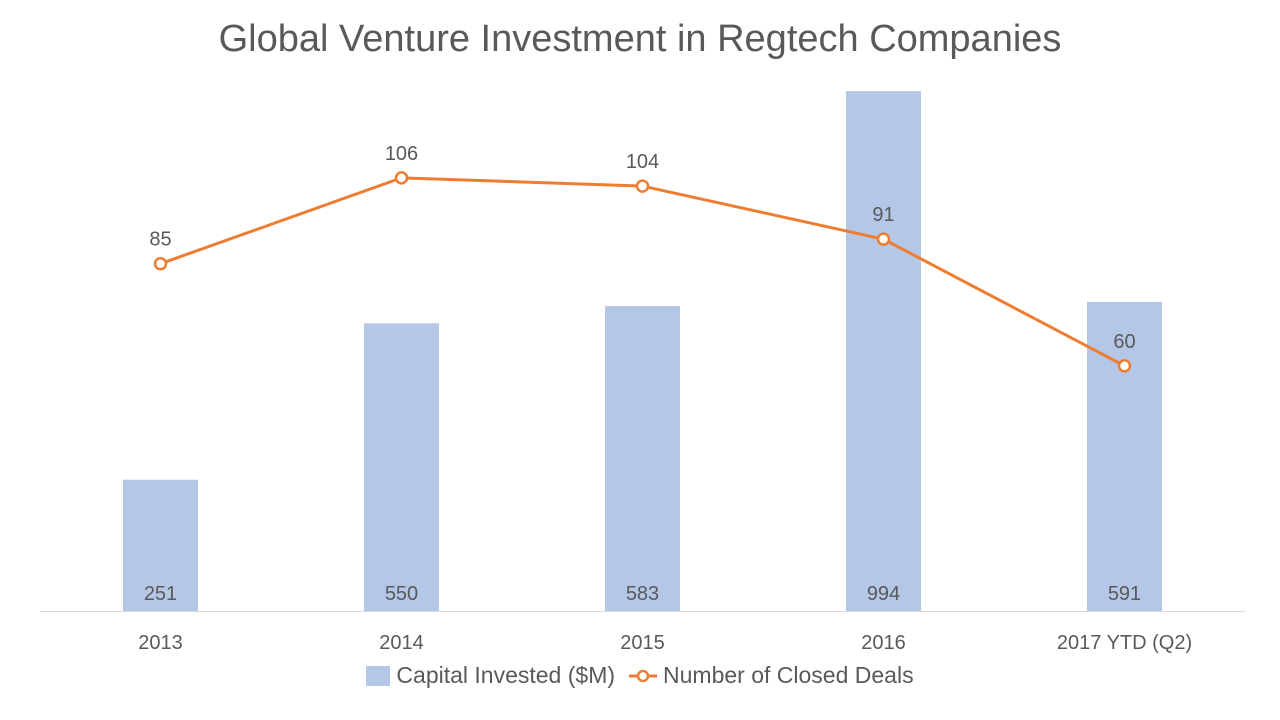 The width and height of the screenshot is (1280, 720). Describe the element at coordinates (883, 215) in the screenshot. I see `line-data-label: 91` at that location.